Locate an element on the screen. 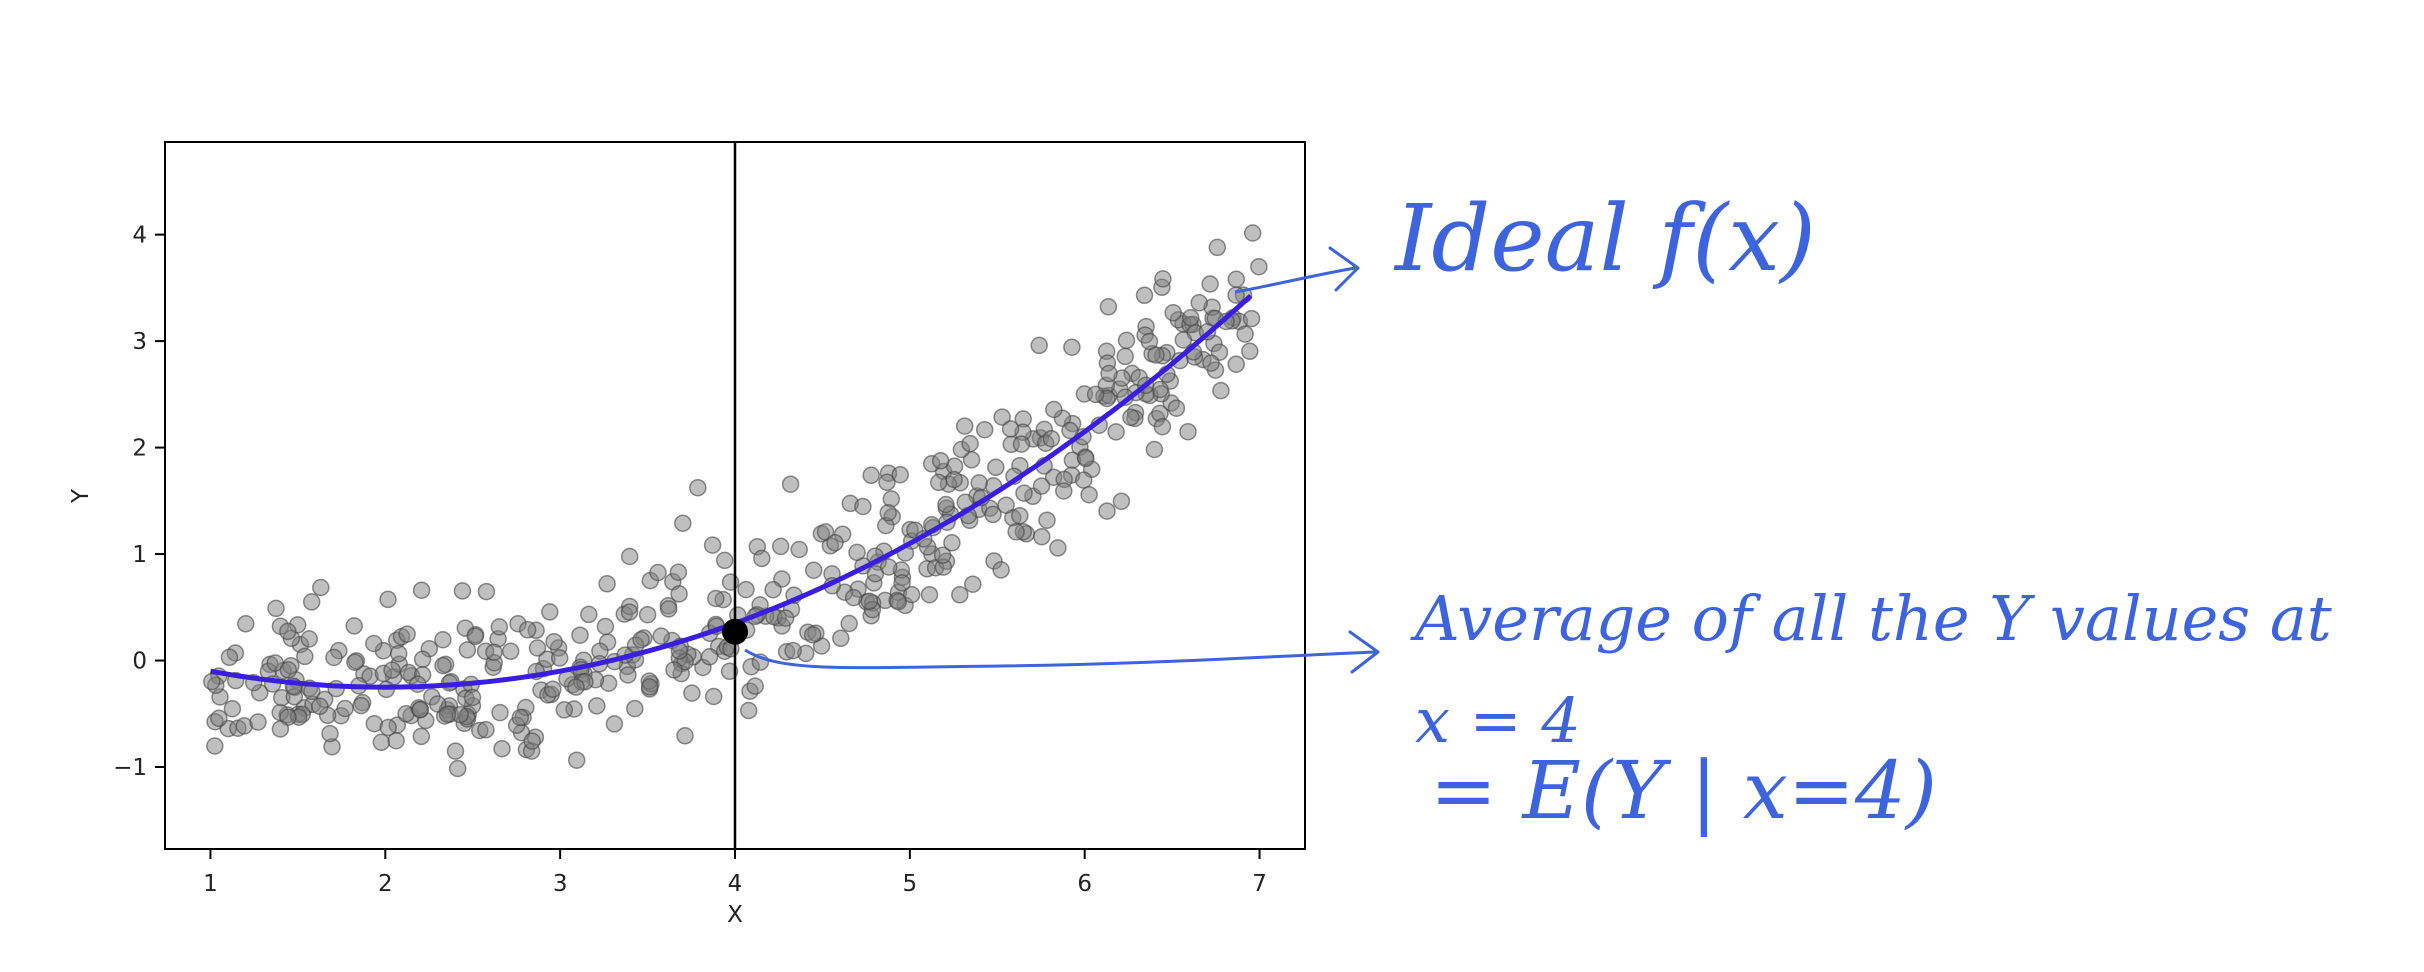 The image size is (2424, 972). y-axis-title: Y is located at coordinates (81, 496).